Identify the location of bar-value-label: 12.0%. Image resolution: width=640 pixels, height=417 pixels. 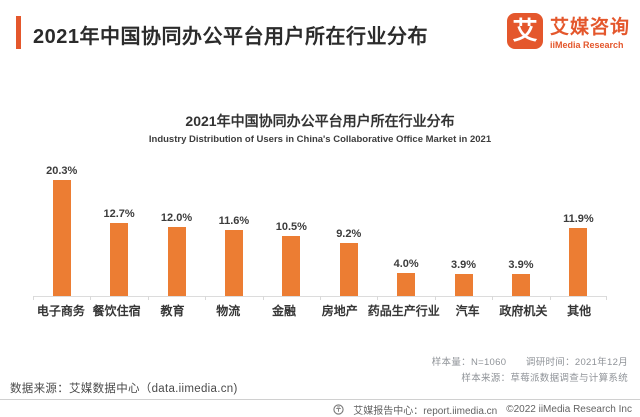
(176, 218).